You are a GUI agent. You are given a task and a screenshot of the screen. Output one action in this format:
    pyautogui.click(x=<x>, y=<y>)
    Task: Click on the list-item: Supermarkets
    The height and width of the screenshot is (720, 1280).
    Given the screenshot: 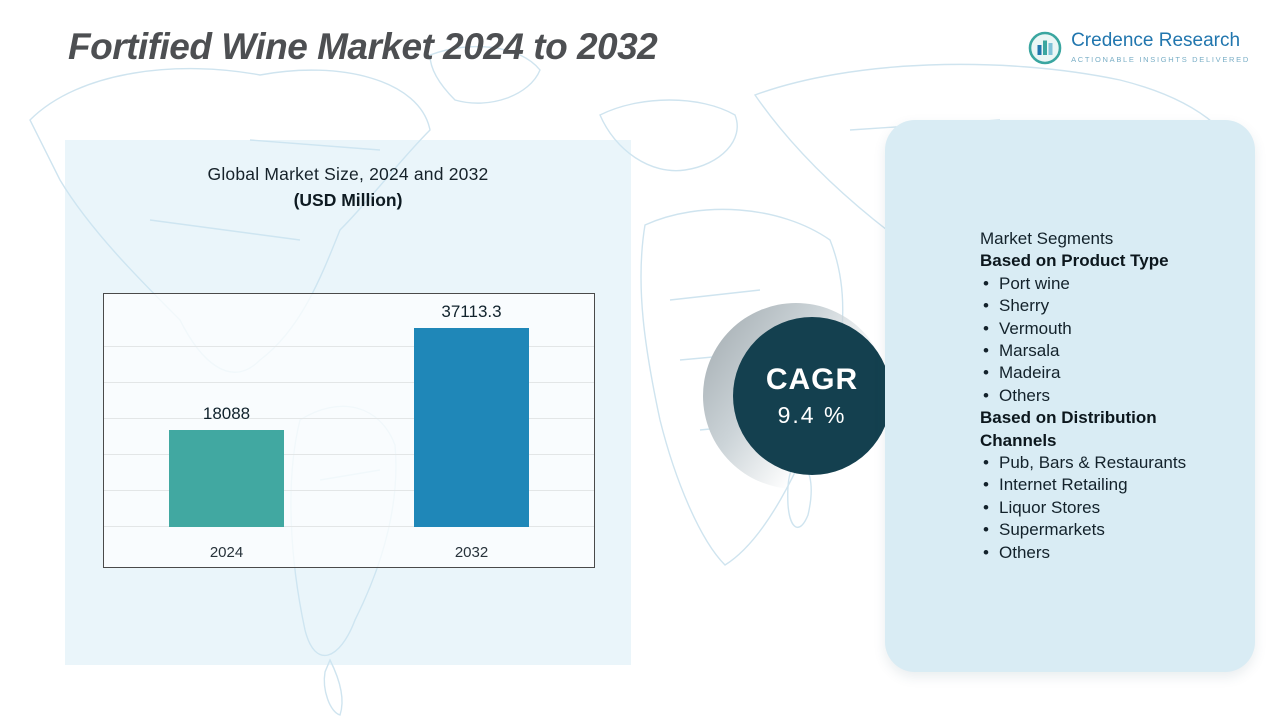 What is the action you would take?
    pyautogui.click(x=1108, y=530)
    